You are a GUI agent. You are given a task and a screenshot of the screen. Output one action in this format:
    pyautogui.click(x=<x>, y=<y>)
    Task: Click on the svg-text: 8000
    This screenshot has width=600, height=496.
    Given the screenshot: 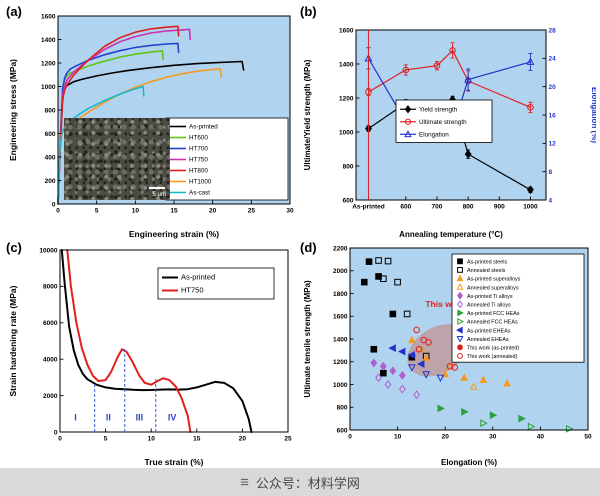 What is the action you would take?
    pyautogui.click(x=50, y=287)
    